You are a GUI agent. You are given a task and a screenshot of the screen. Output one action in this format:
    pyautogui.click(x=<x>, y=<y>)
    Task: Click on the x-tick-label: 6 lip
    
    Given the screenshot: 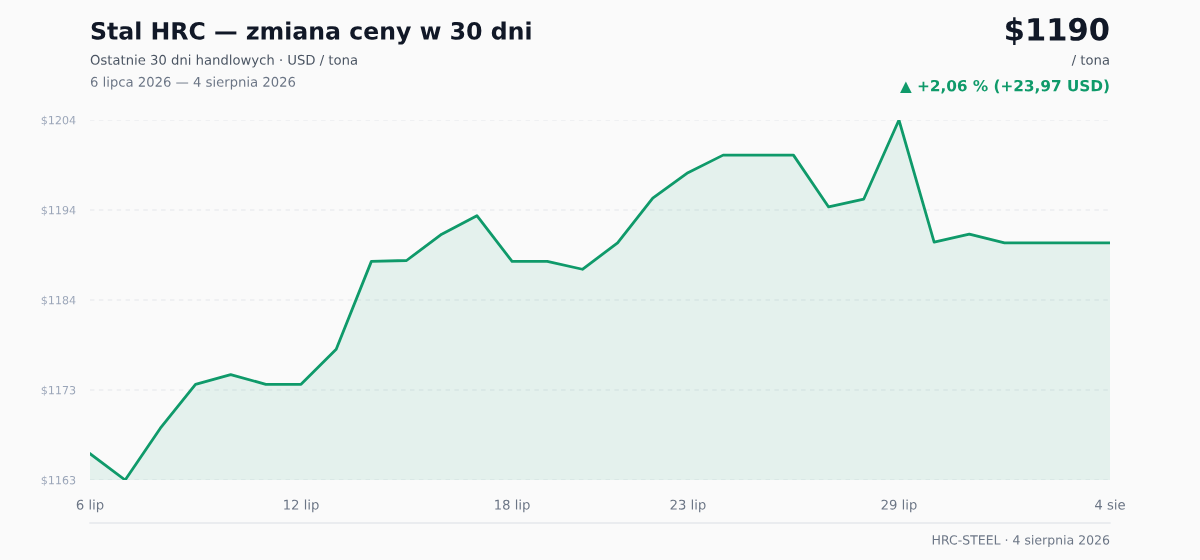 What is the action you would take?
    pyautogui.click(x=90, y=506)
    